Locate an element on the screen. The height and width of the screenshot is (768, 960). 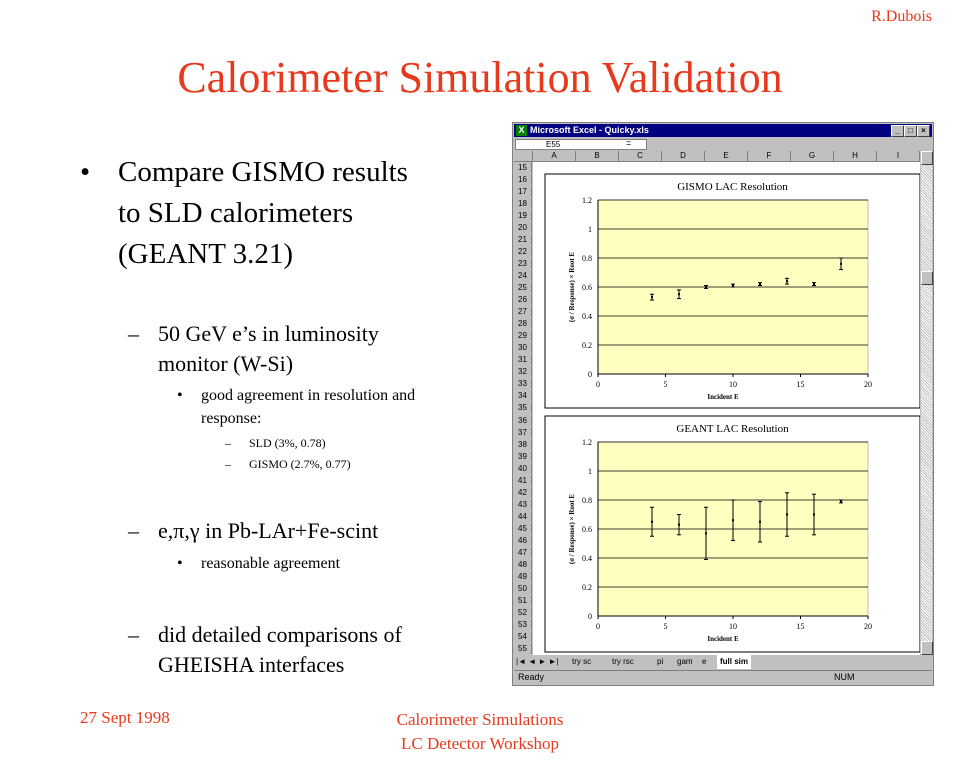
author-name: R.Dubois is located at coordinates (901, 16).